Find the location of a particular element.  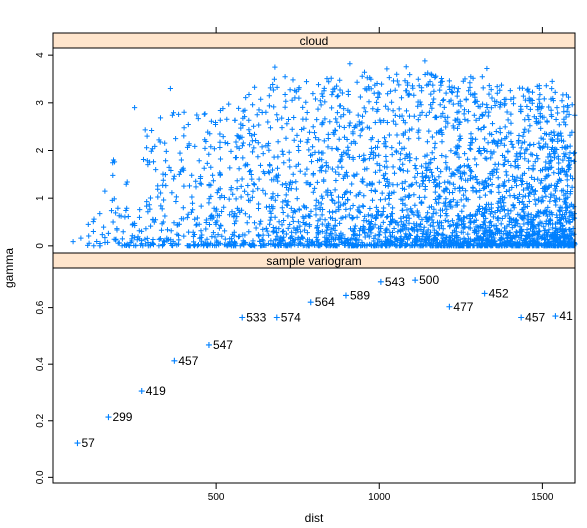

variogram-point-label: 500 is located at coordinates (429, 280).